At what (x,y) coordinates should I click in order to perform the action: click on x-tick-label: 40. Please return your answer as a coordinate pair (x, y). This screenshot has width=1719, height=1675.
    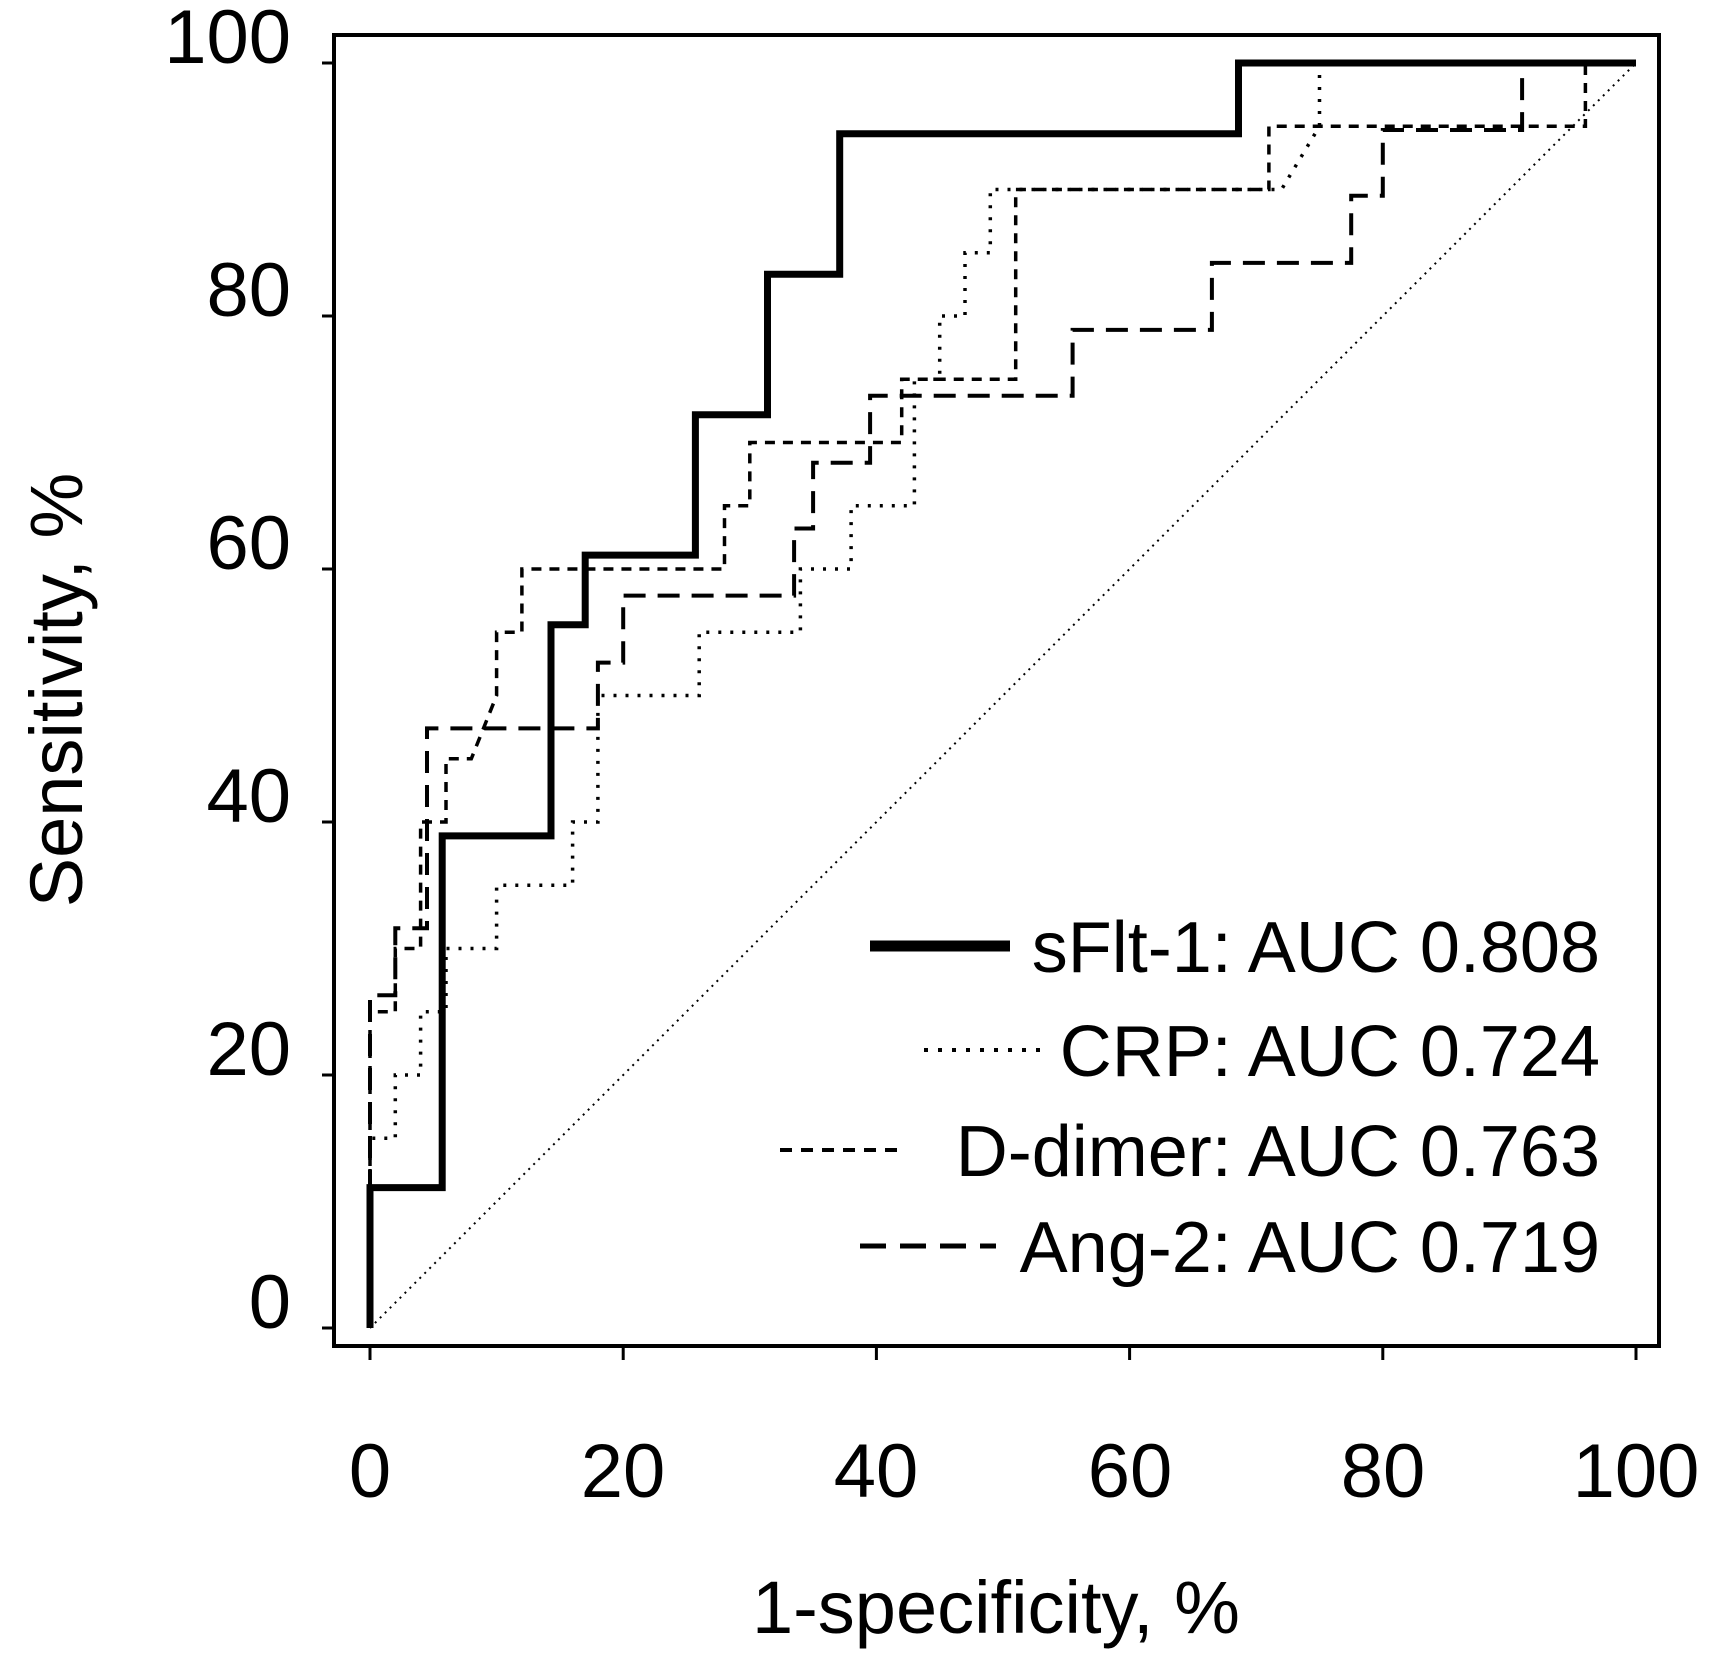
    Looking at the image, I should click on (876, 1471).